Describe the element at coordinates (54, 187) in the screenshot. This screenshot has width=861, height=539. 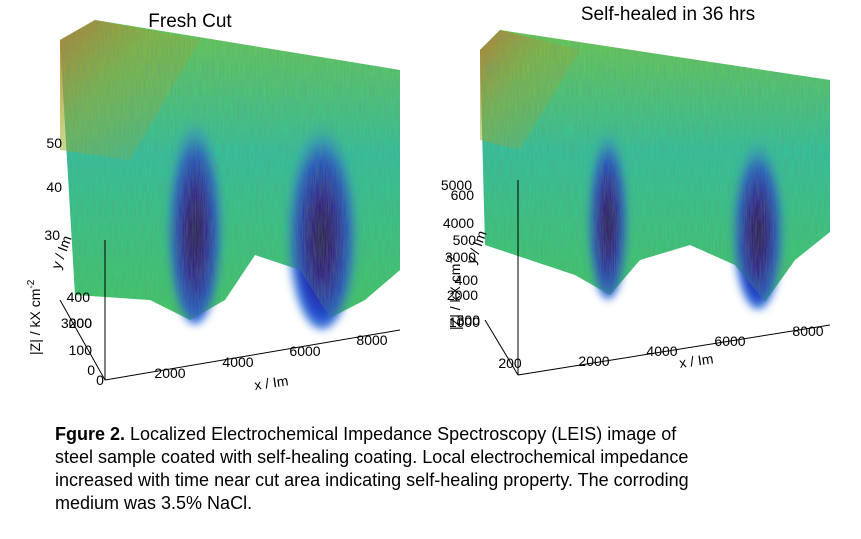
I see `y-tick-label: 40` at that location.